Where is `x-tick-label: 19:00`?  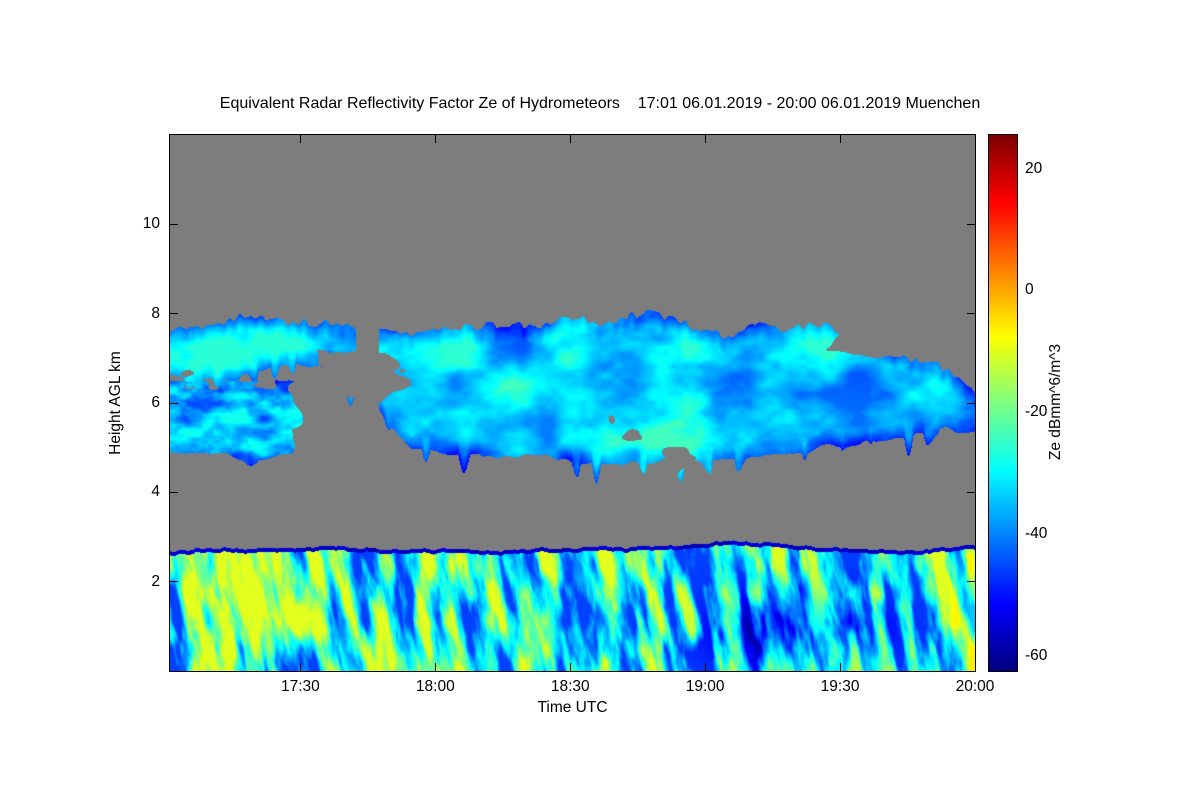
x-tick-label: 19:00 is located at coordinates (705, 686).